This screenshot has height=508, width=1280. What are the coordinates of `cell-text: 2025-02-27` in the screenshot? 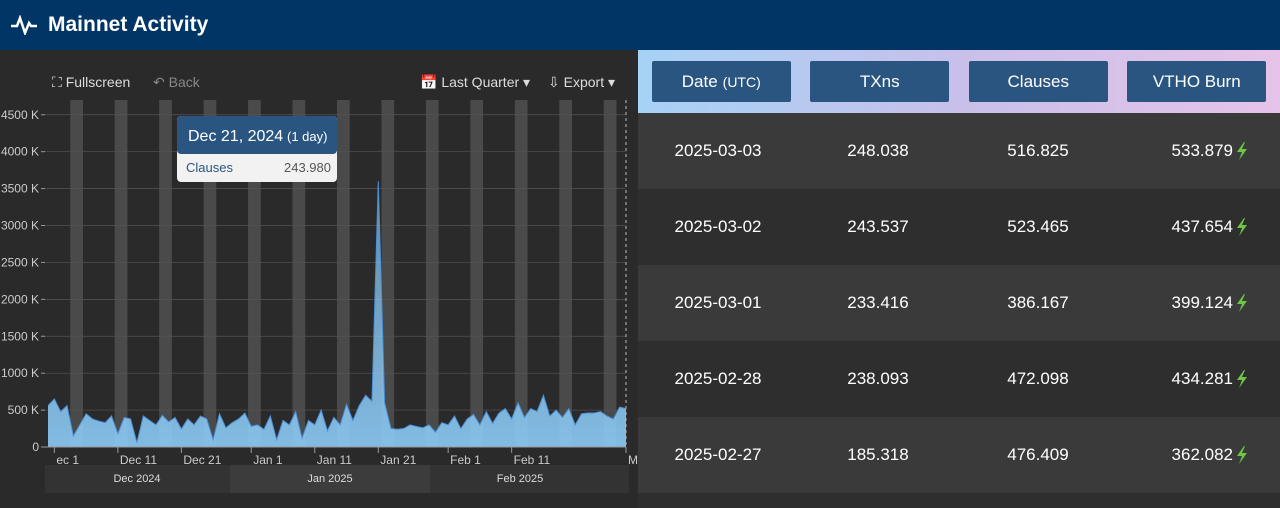 It's located at (718, 454).